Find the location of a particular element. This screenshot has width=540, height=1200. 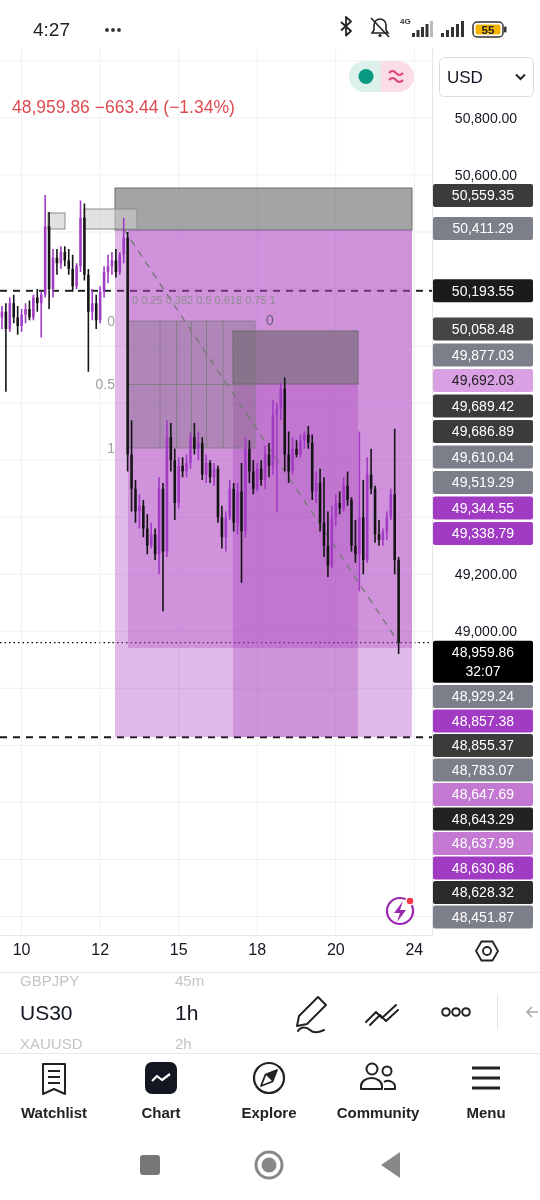

text: US30 is located at coordinates (46, 1013).